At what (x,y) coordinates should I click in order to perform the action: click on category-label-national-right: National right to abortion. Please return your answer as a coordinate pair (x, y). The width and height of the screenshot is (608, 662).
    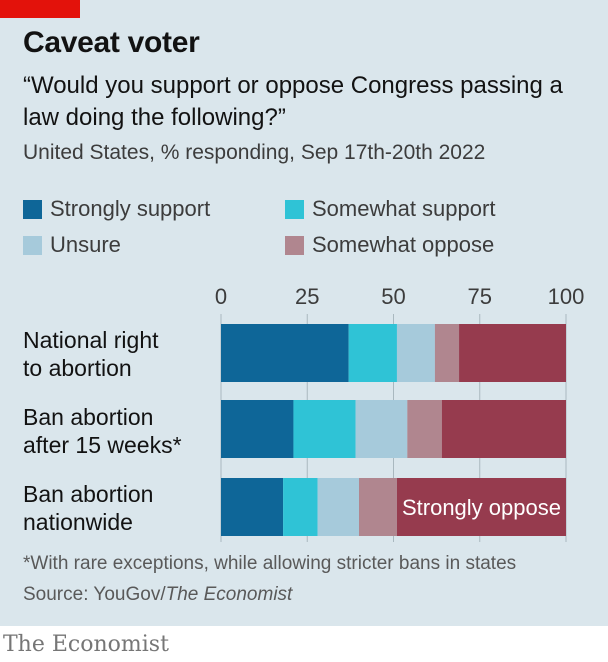
    Looking at the image, I should click on (91, 354).